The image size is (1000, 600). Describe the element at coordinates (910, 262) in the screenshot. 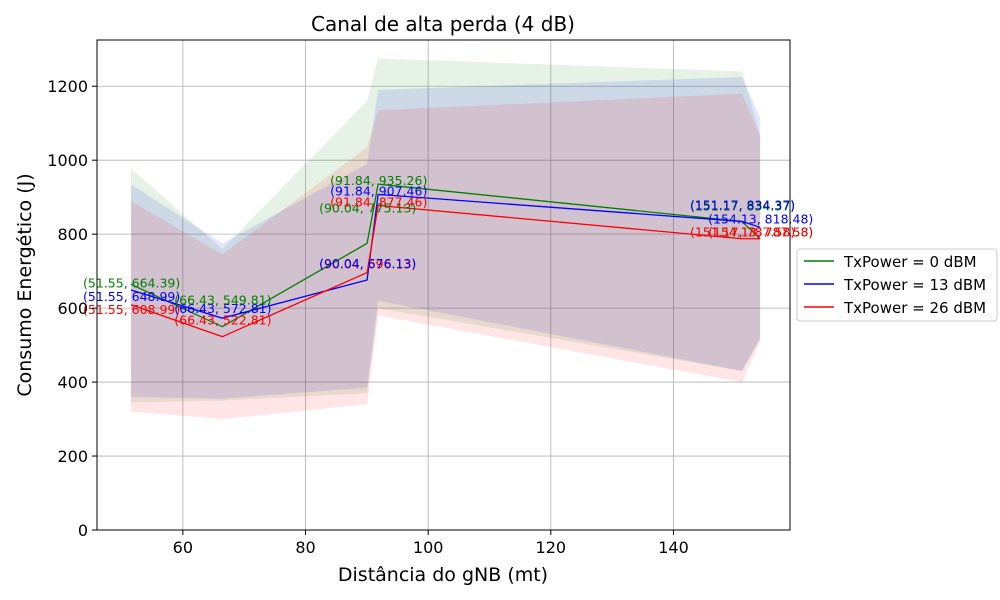

I see `legend-label-0dbm: TxPower = 0 dBM` at that location.